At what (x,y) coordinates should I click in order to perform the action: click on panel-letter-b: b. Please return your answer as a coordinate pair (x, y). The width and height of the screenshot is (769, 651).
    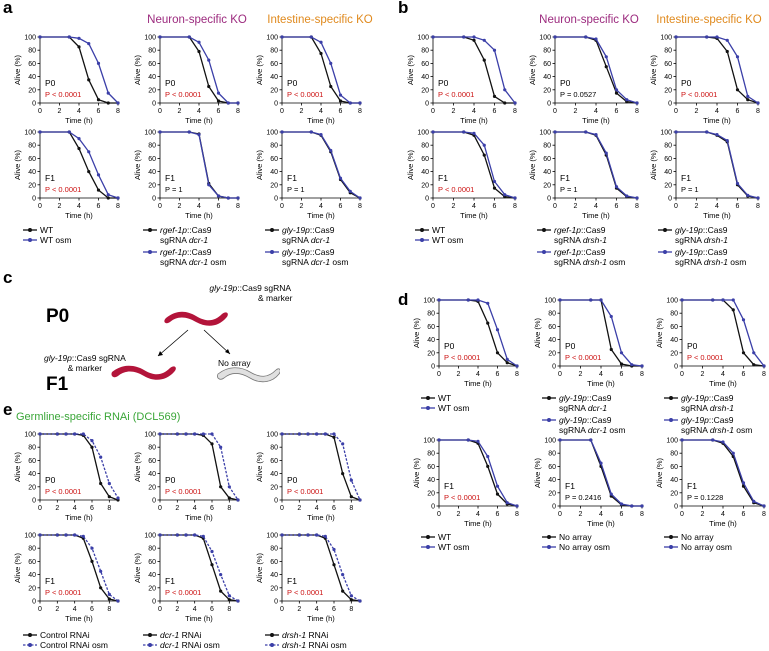
    Looking at the image, I should click on (403, 8).